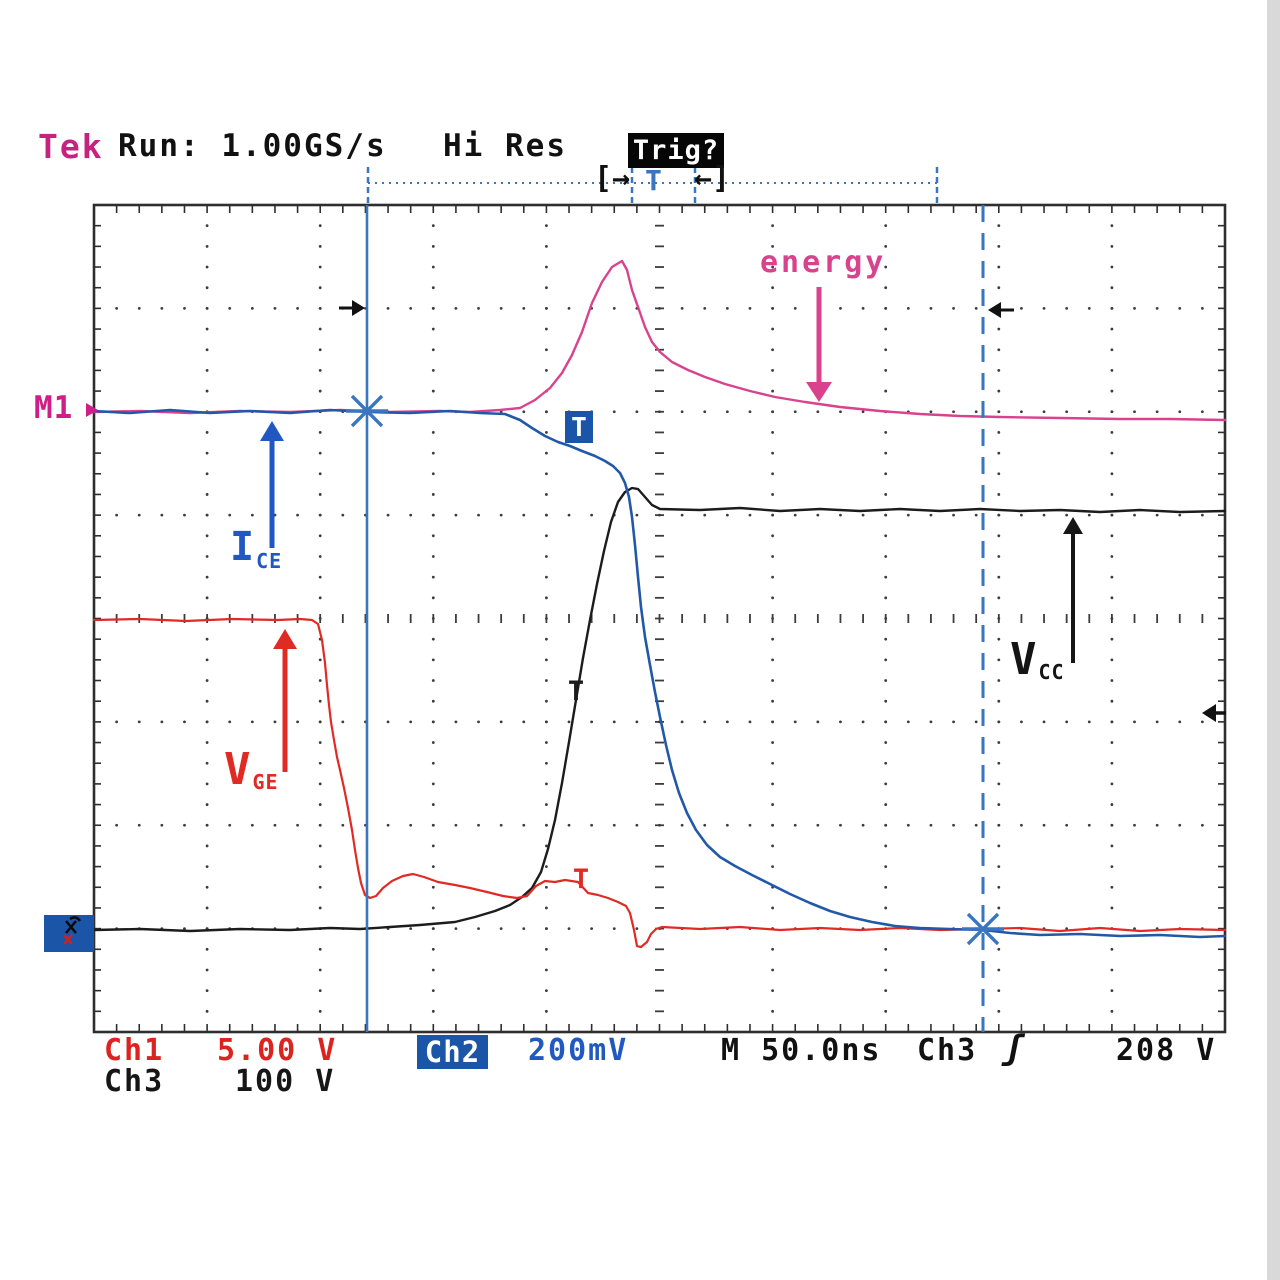  Describe the element at coordinates (134, 1050) in the screenshot. I see `ch1-label: Ch1` at that location.